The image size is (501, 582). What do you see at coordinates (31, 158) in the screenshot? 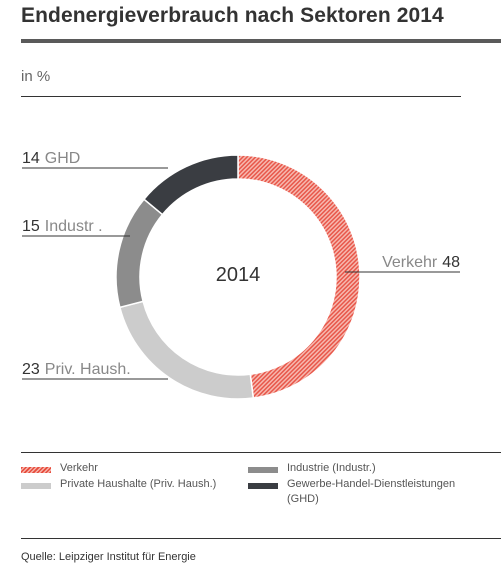
I see `value-ghd: 14` at bounding box center [31, 158].